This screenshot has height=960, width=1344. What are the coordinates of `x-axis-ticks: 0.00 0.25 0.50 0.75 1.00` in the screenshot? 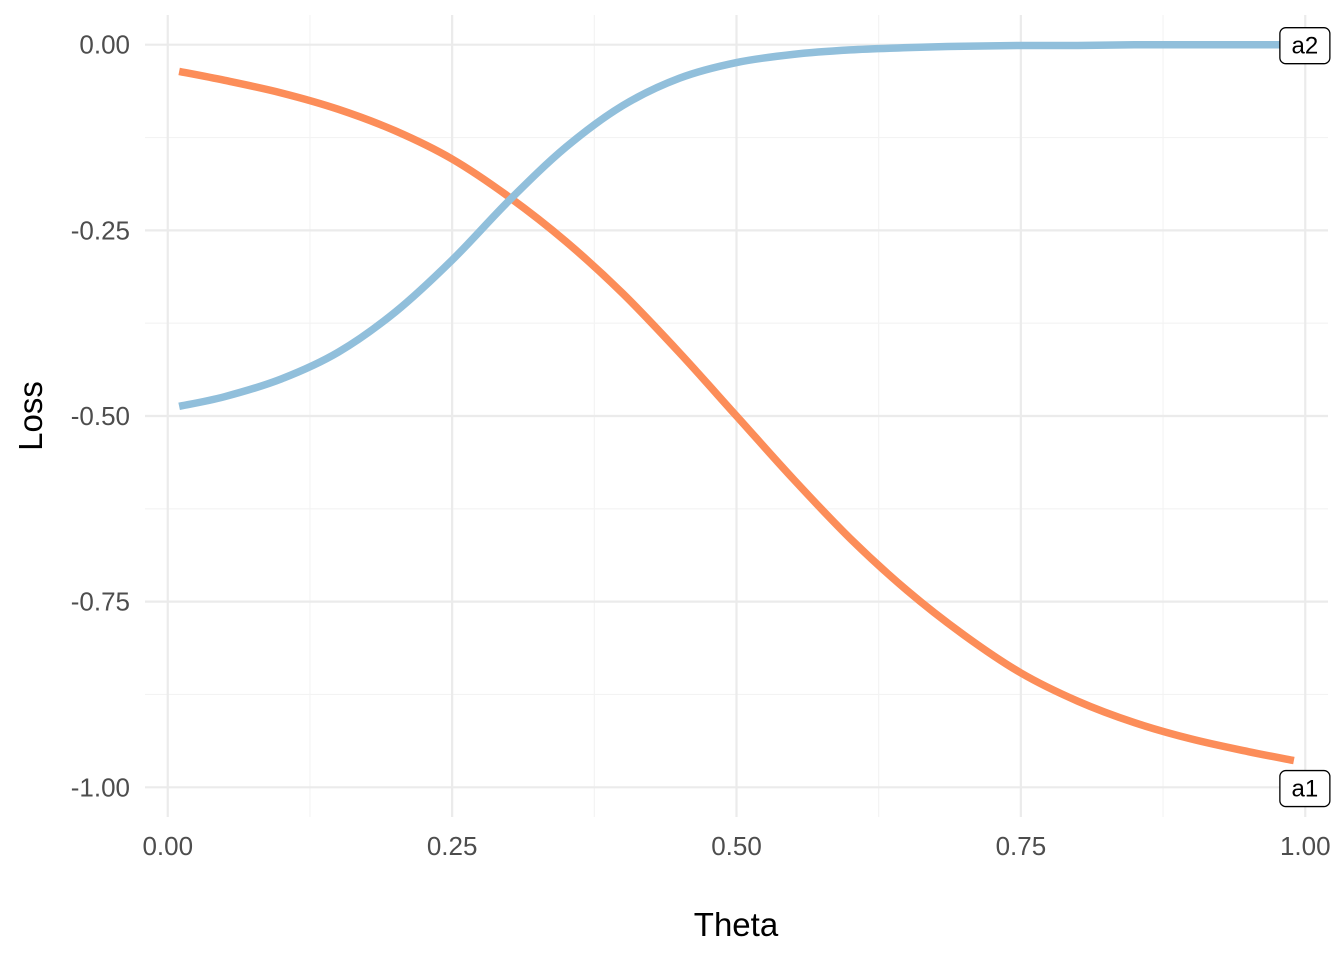 It's located at (736, 846).